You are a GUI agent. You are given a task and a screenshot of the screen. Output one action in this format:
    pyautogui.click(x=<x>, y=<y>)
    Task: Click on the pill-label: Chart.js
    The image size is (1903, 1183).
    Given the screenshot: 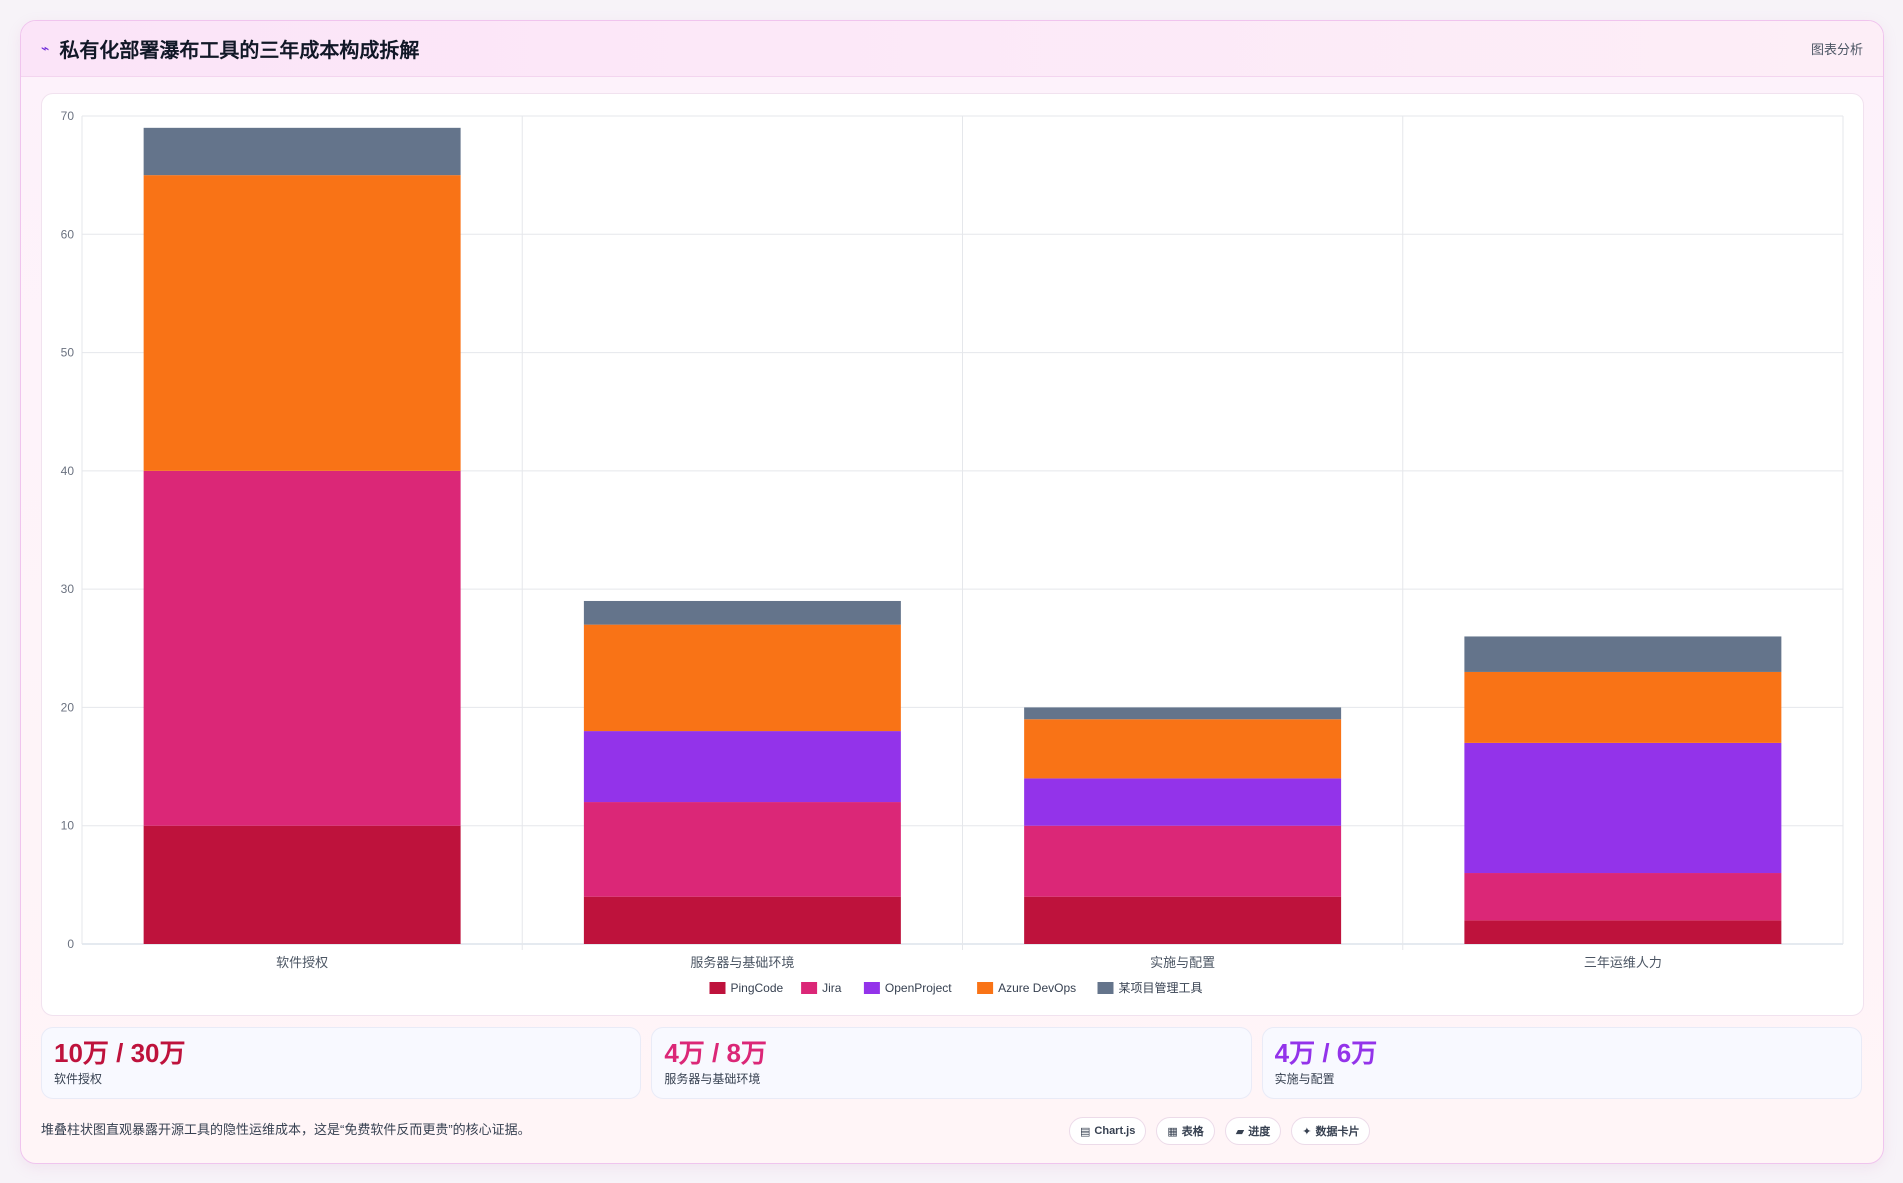 What is the action you would take?
    pyautogui.click(x=1115, y=1131)
    